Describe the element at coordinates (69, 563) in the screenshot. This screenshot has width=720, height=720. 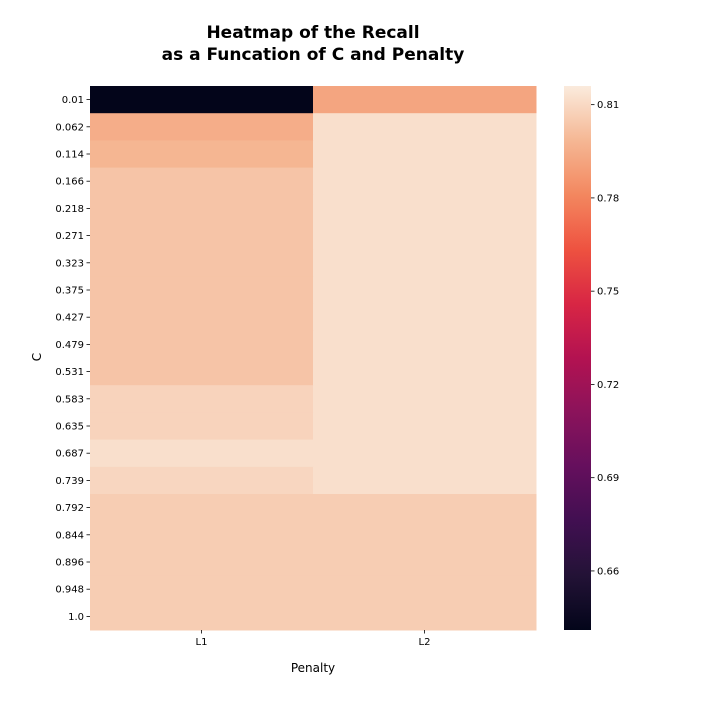
I see `y-tick-label: 0.896` at that location.